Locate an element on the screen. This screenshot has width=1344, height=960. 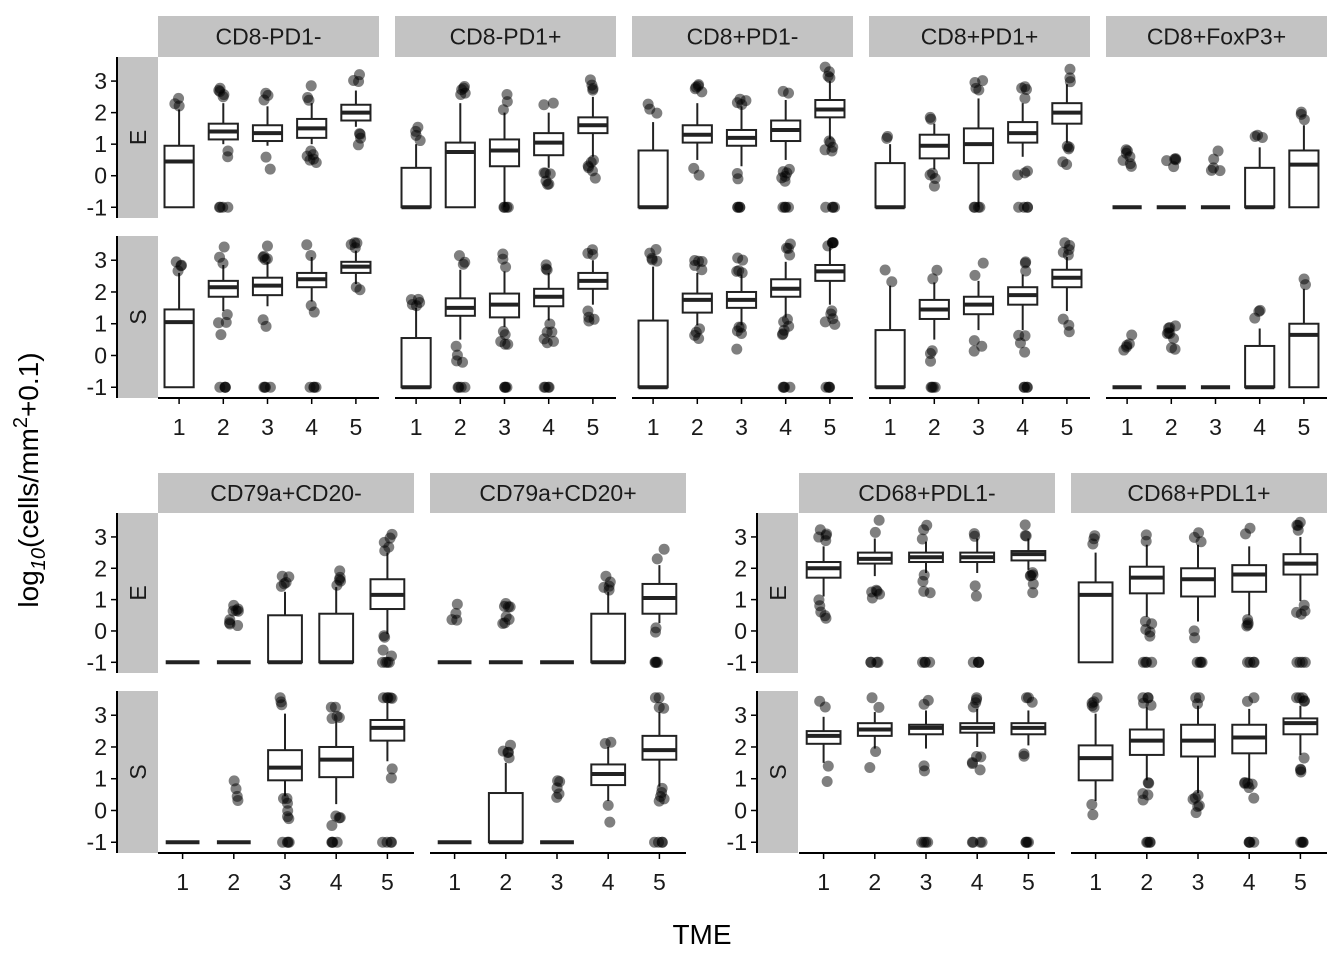
facet-strip-label: CD68+PDL1+ is located at coordinates (1198, 493).